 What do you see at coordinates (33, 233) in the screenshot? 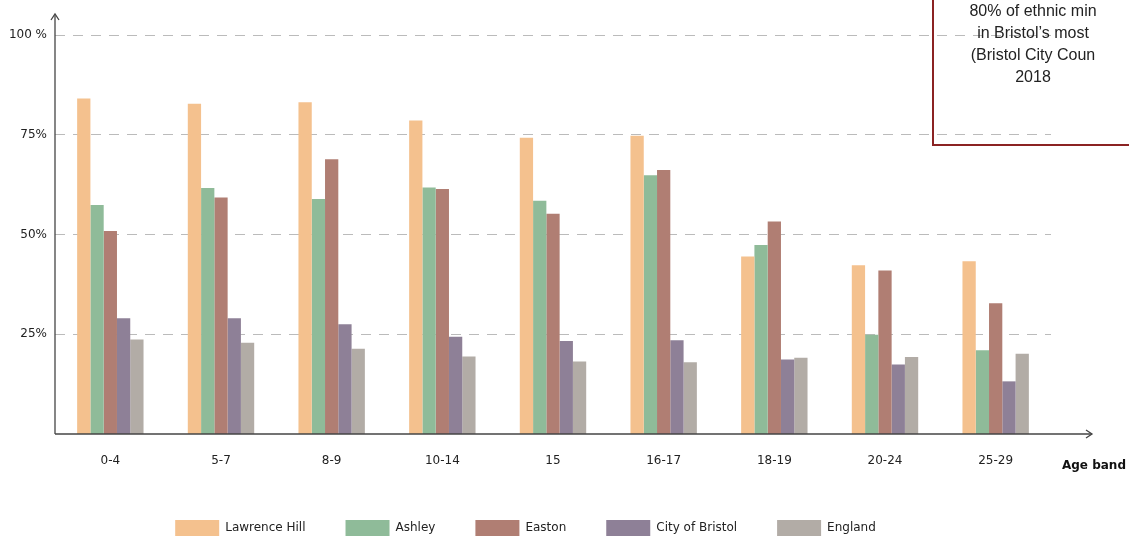
I see `y-tick-label: 50%` at bounding box center [33, 233].